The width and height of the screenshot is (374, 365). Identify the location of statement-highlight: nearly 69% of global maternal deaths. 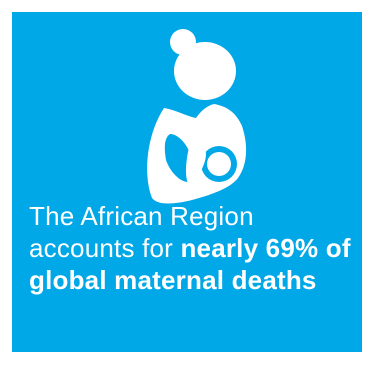
(190, 264).